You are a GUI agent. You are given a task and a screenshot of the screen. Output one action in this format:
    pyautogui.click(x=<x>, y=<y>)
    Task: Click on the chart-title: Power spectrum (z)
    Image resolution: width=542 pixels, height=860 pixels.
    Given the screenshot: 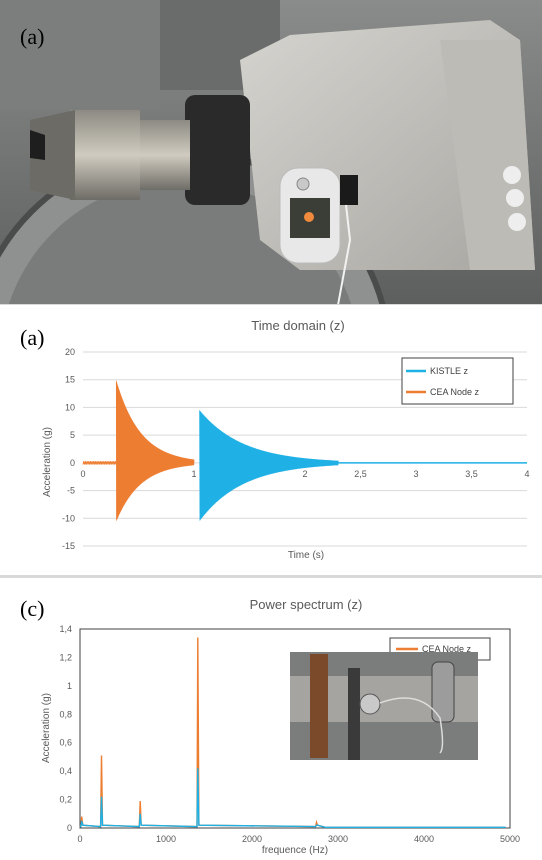 What is the action you would take?
    pyautogui.click(x=306, y=604)
    